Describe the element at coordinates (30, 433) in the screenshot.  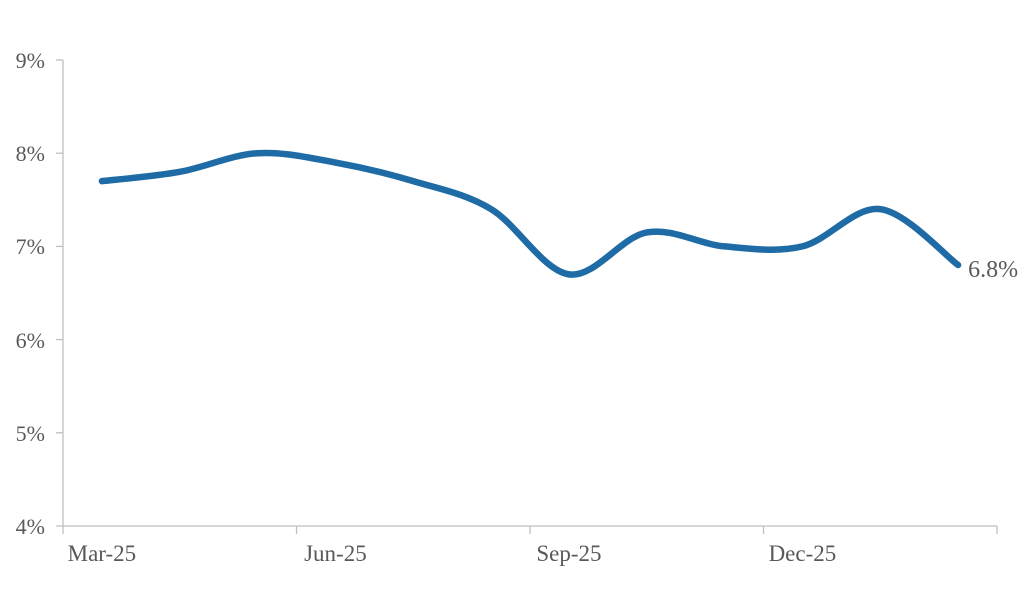
I see `y-tick-label: 5%` at that location.